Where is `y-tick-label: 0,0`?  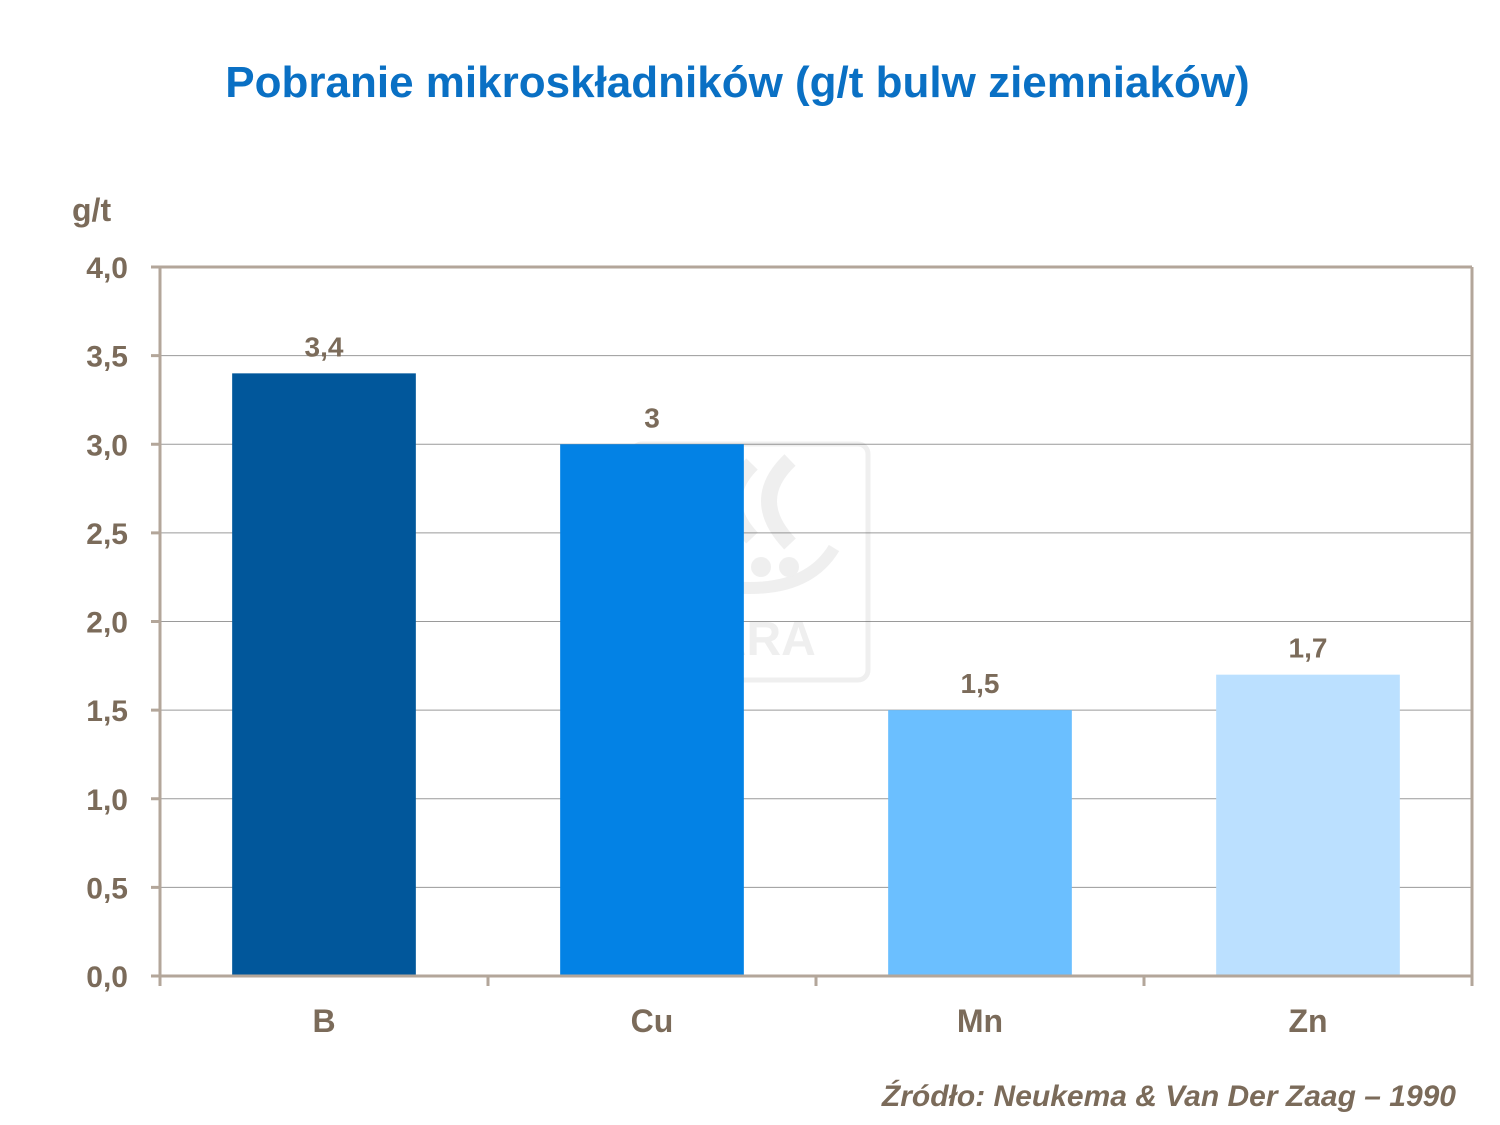 y-tick-label: 0,0 is located at coordinates (107, 977).